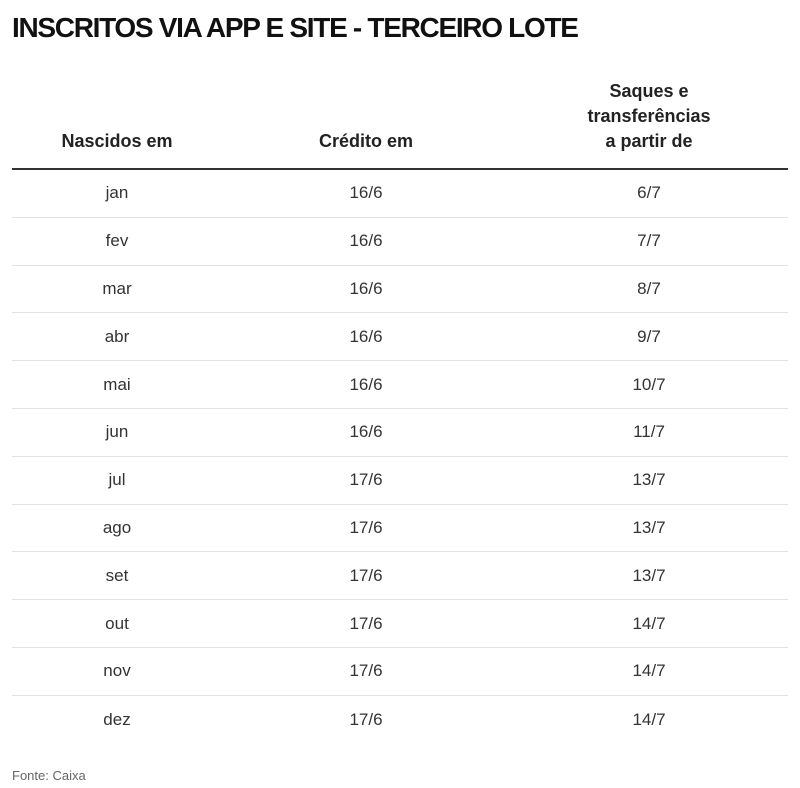 Image resolution: width=800 pixels, height=788 pixels. I want to click on table-row: jul 17/6 13/7, so click(400, 481).